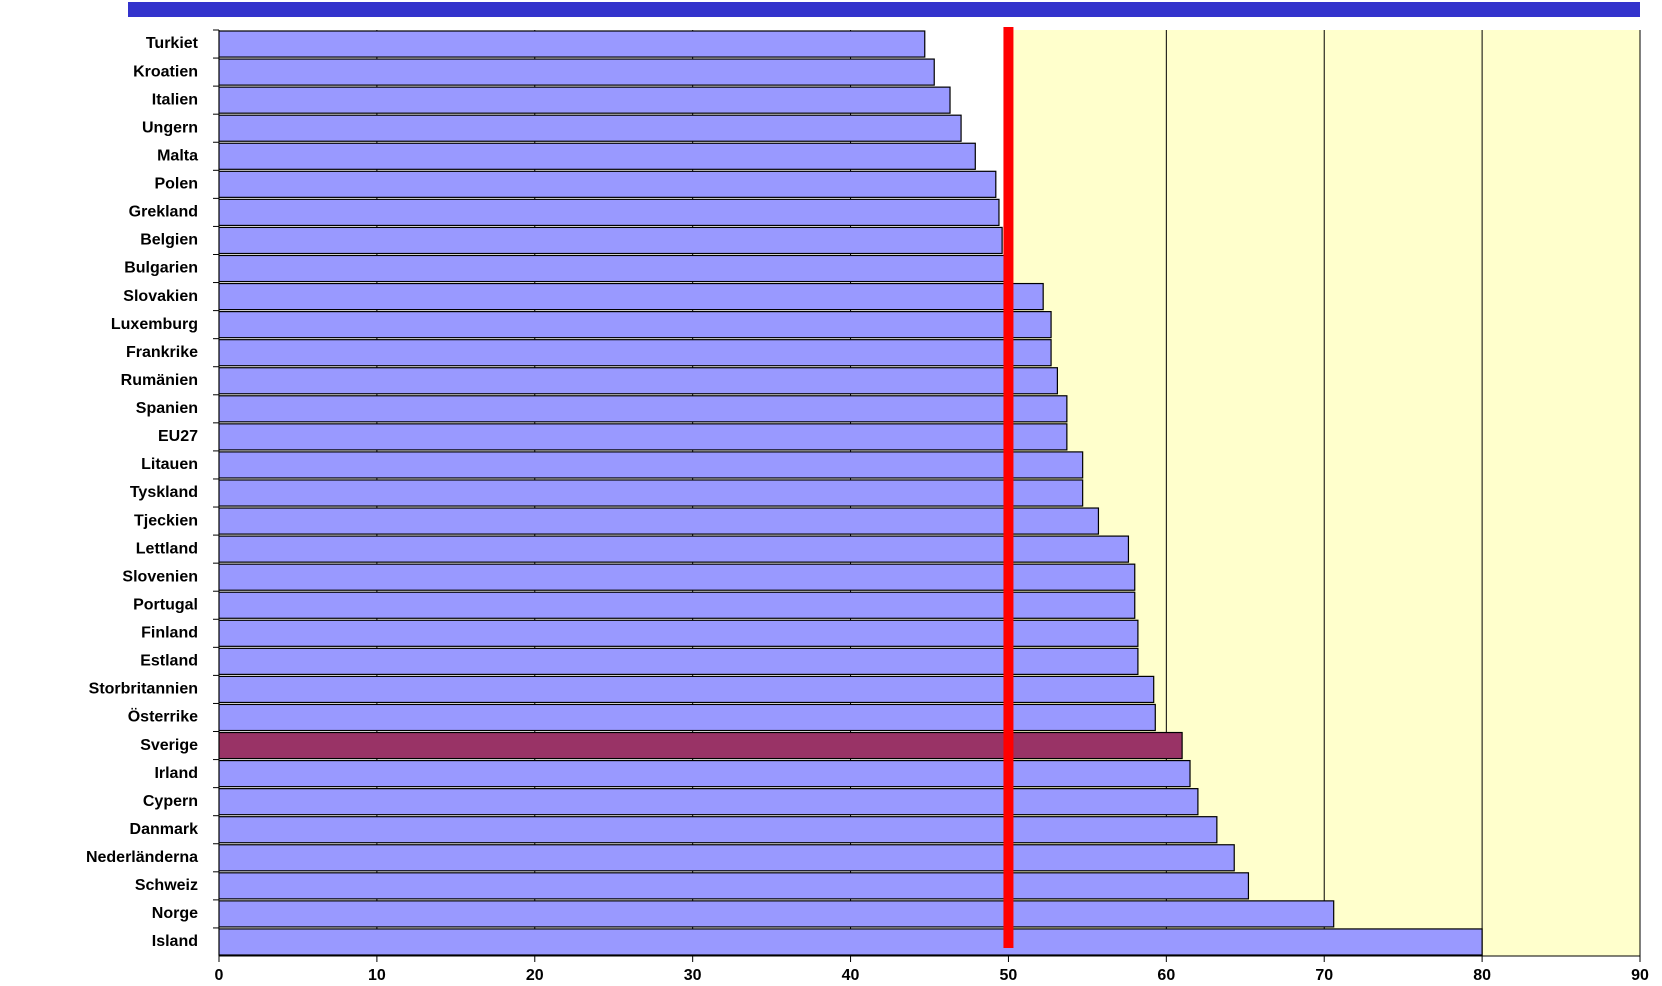  What do you see at coordinates (143, 689) in the screenshot?
I see `y-tick-label: Storbritannien` at bounding box center [143, 689].